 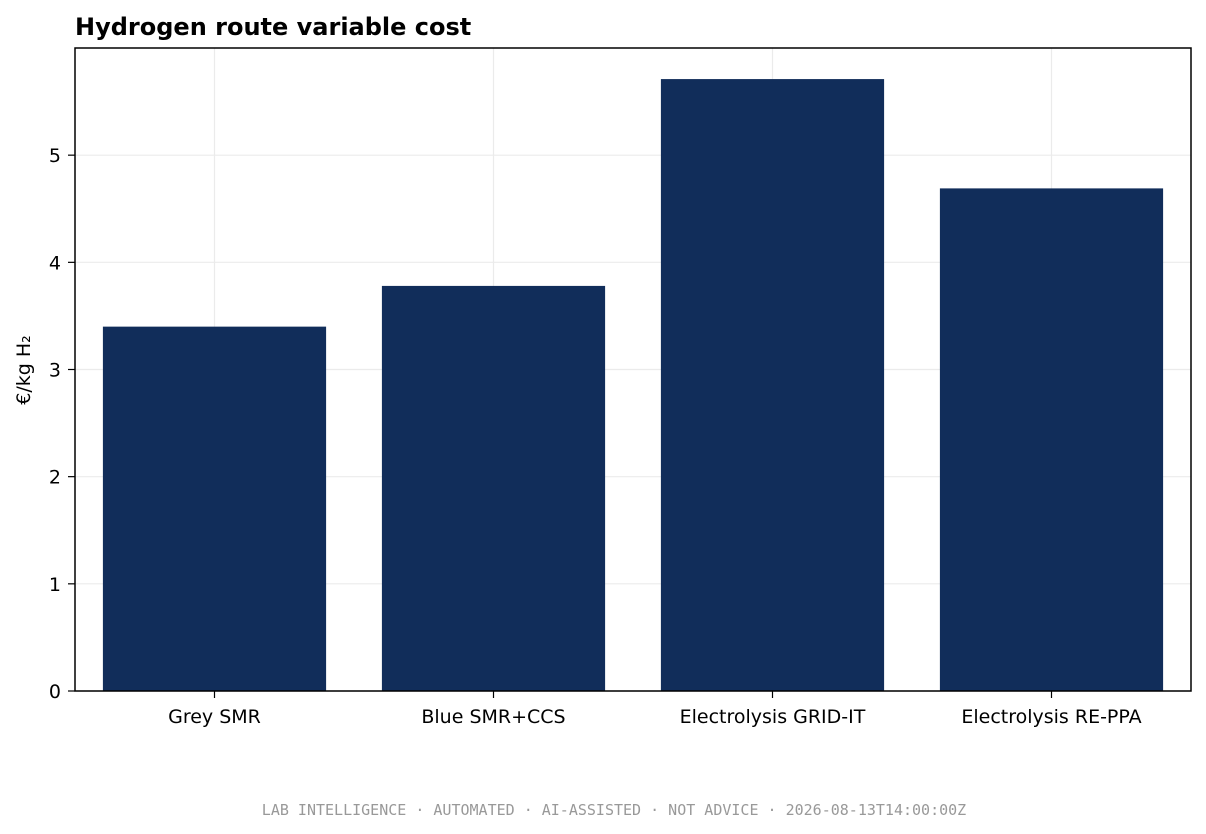 I want to click on y-axis-label: €/kg H₂, so click(x=24, y=370).